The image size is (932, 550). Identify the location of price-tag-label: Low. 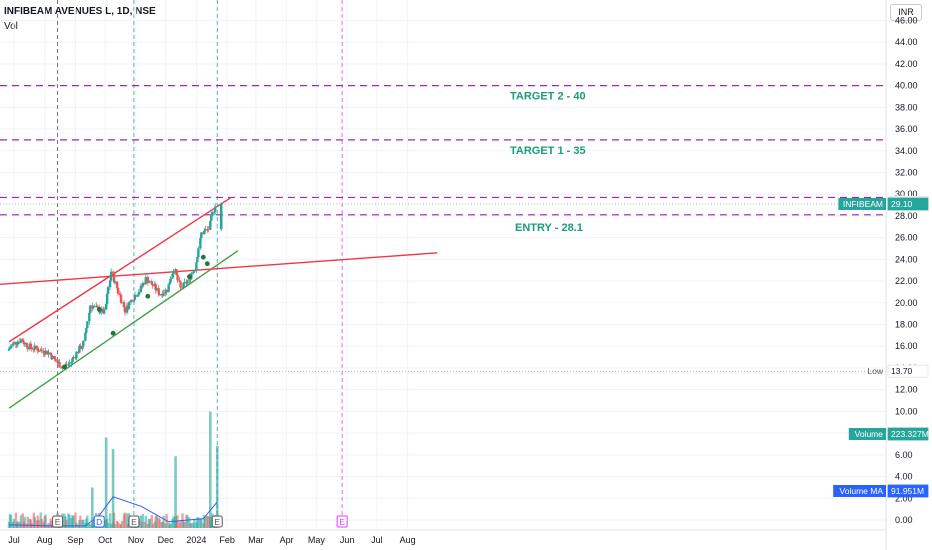
(875, 371).